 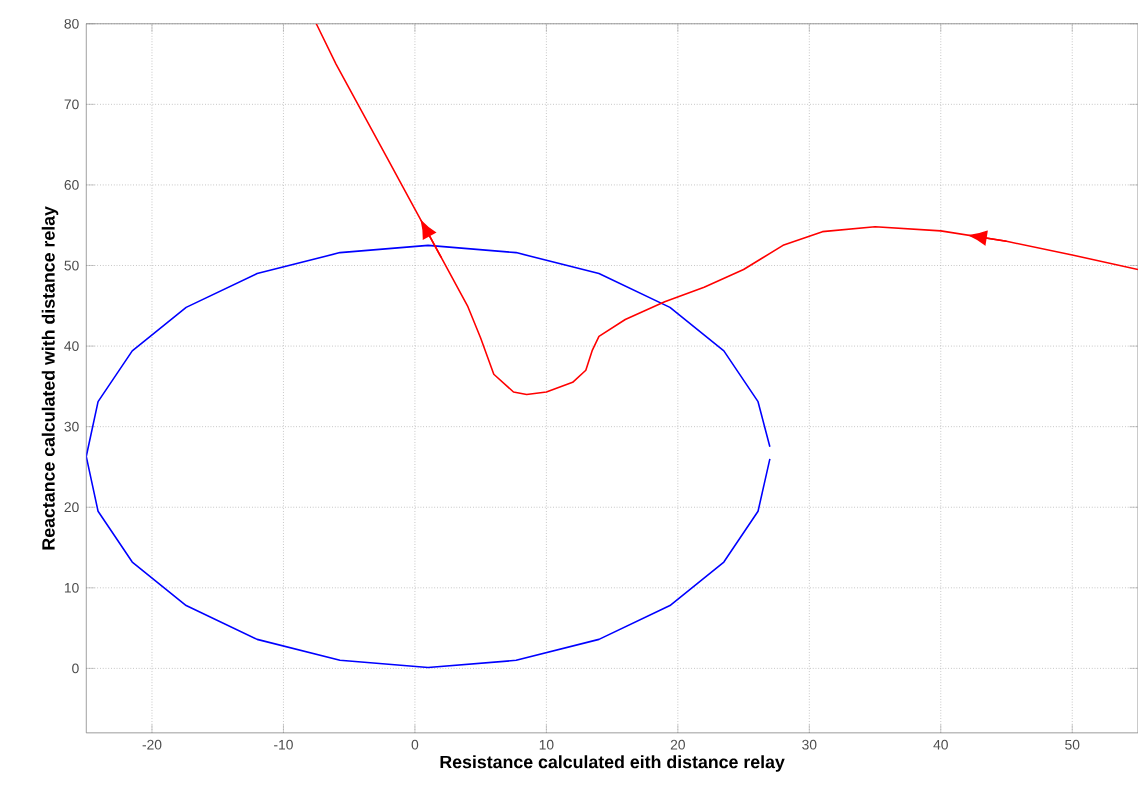 I want to click on y-axis-title: Reactance calculated with distance relay, so click(x=50, y=378).